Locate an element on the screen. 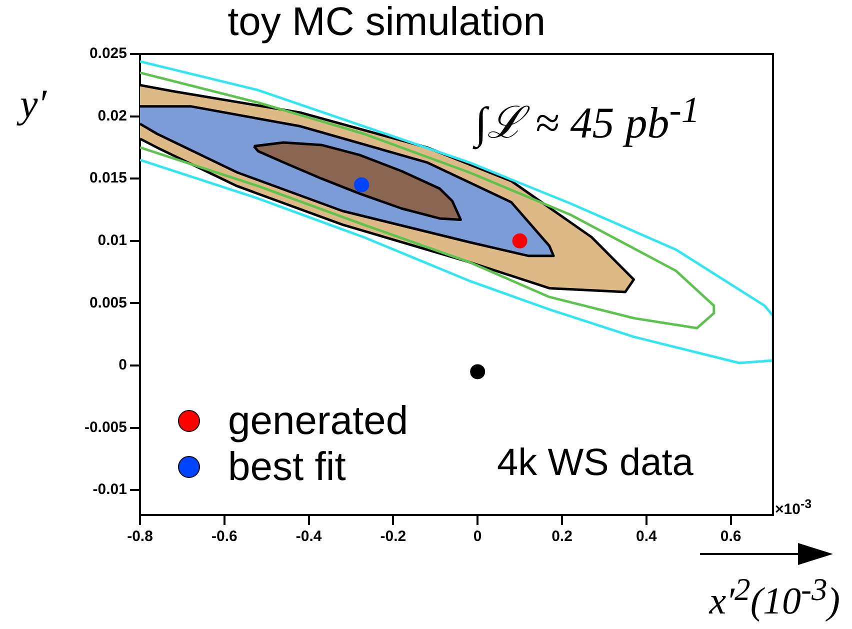 This screenshot has height=629, width=852. y-tick-label: 0.02 is located at coordinates (112, 115).